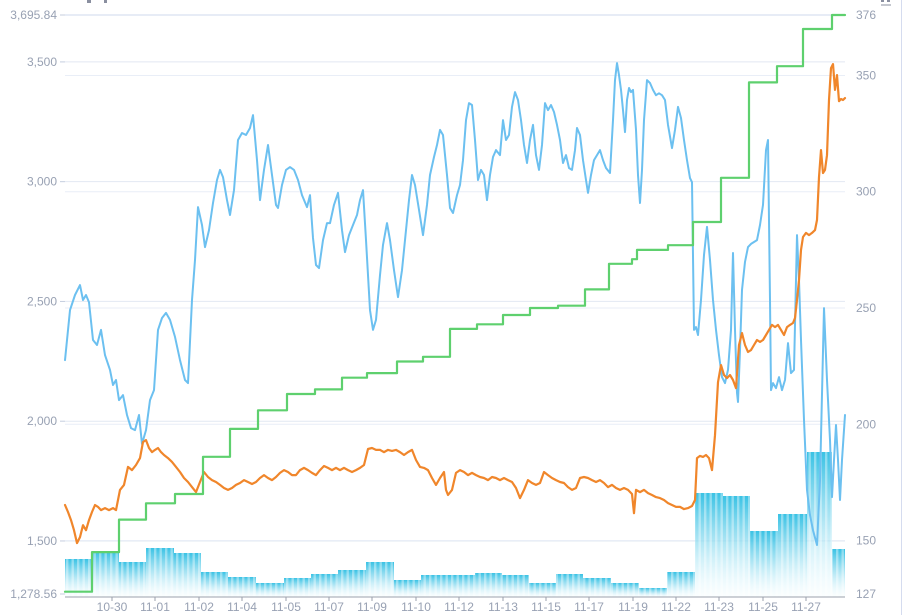  What do you see at coordinates (42, 301) in the screenshot?
I see `y-axis-label-left: 2,500` at bounding box center [42, 301].